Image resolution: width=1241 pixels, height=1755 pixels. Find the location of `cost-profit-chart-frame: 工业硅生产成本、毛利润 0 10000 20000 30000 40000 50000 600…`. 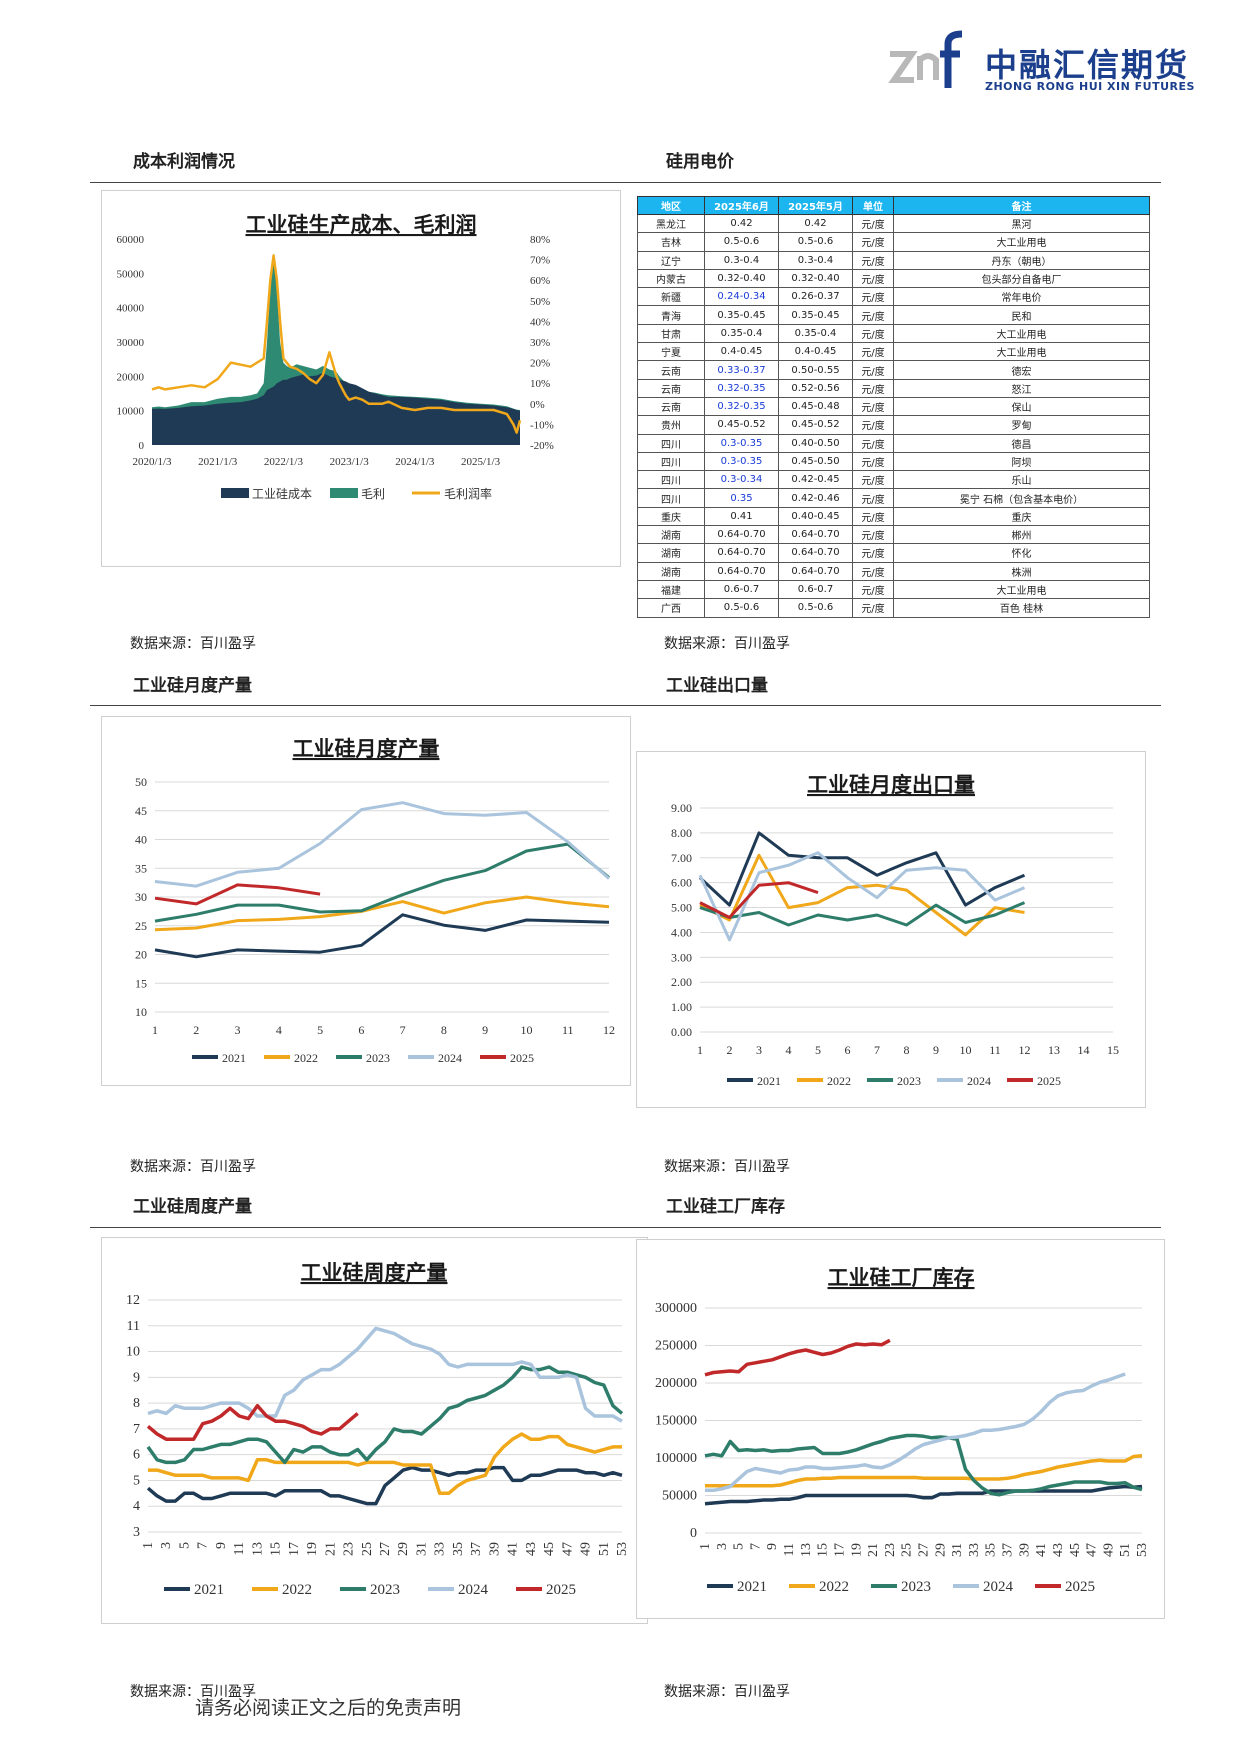

cost-profit-chart-frame: 工业硅生产成本、毛利润 0 10000 20000 30000 40000 50000 600… is located at coordinates (361, 378).